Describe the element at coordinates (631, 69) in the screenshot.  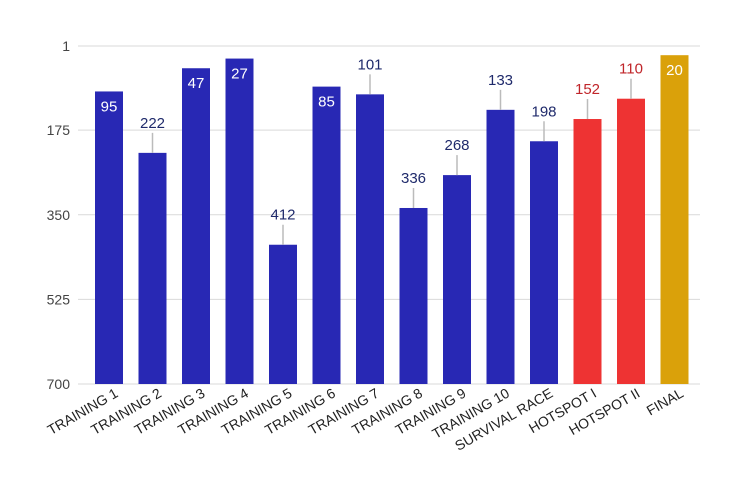
I see `data-label: 110` at that location.